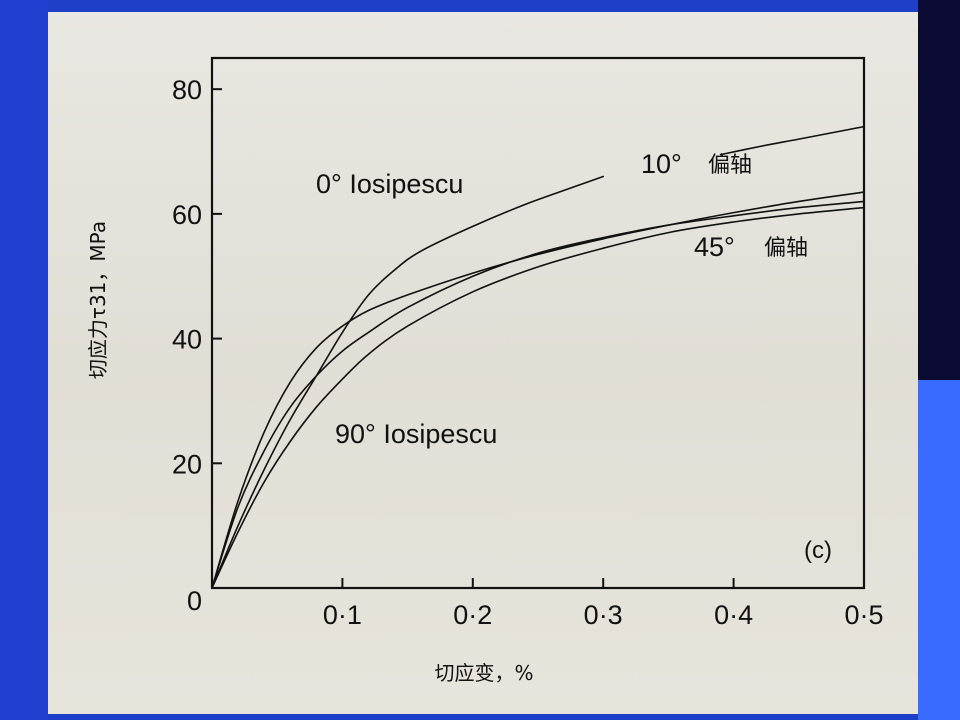 This screenshot has height=720, width=960. I want to click on curve-label-0-iosipescu: 0° Iosipescu, so click(389, 184).